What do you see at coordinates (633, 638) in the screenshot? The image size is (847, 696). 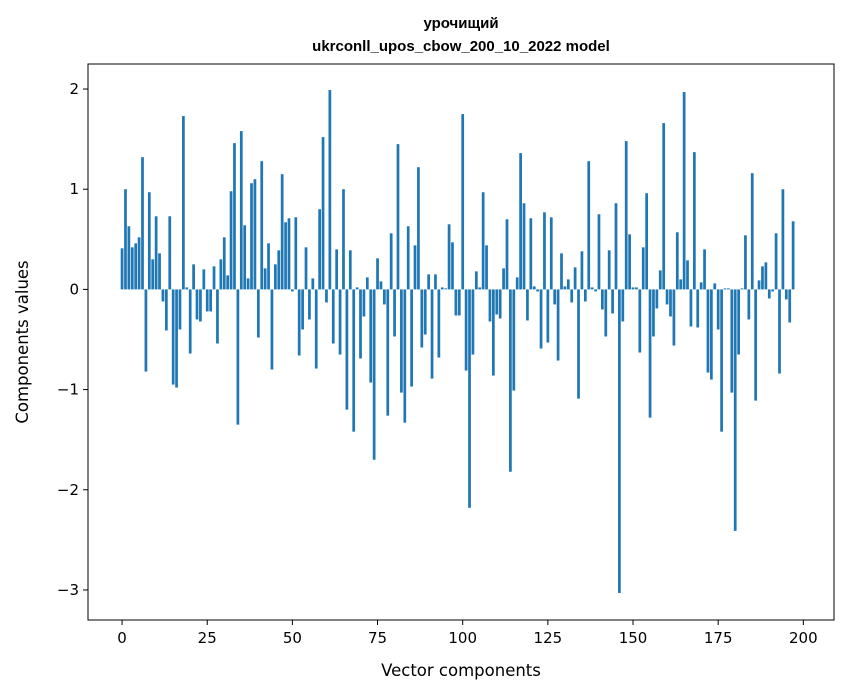 I see `x-tick-label: 150` at bounding box center [633, 638].